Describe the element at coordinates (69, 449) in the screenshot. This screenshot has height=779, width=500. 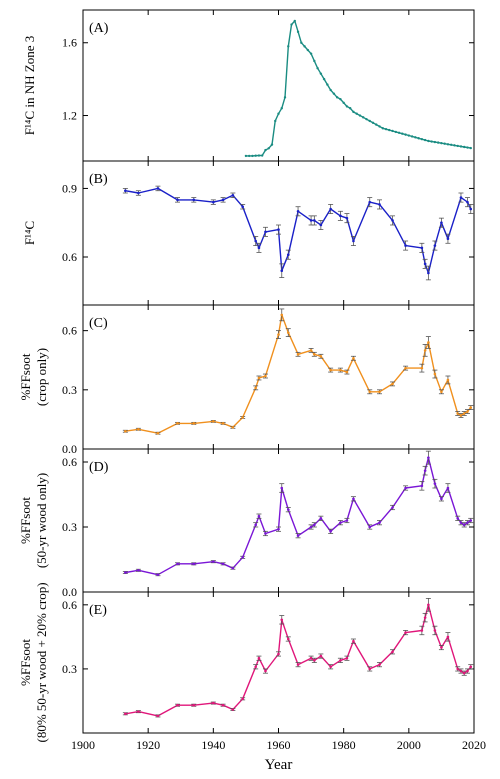
I see `y-tick-label: 0.0` at that location.